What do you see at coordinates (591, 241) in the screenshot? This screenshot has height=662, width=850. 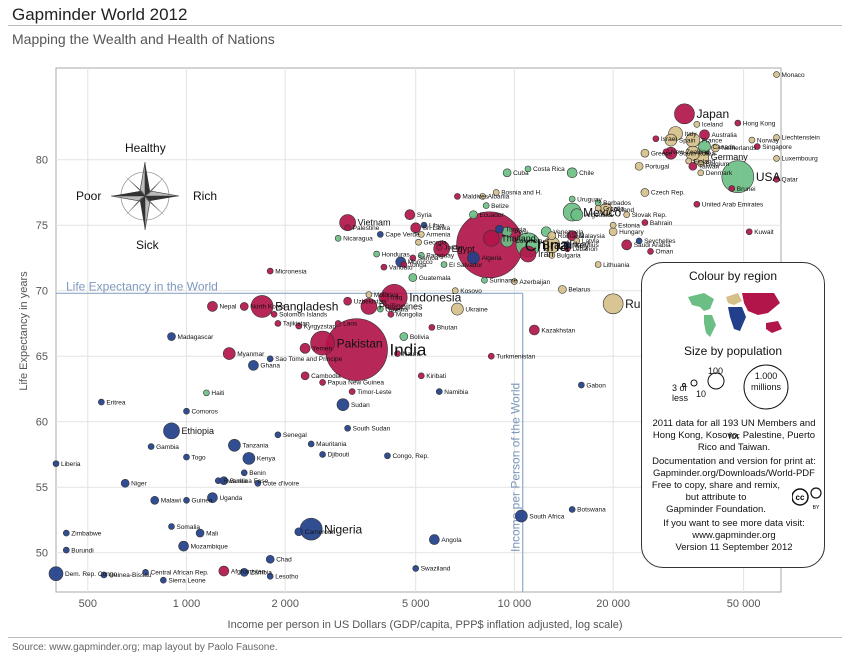 I see `country-label: Latvia` at bounding box center [591, 241].